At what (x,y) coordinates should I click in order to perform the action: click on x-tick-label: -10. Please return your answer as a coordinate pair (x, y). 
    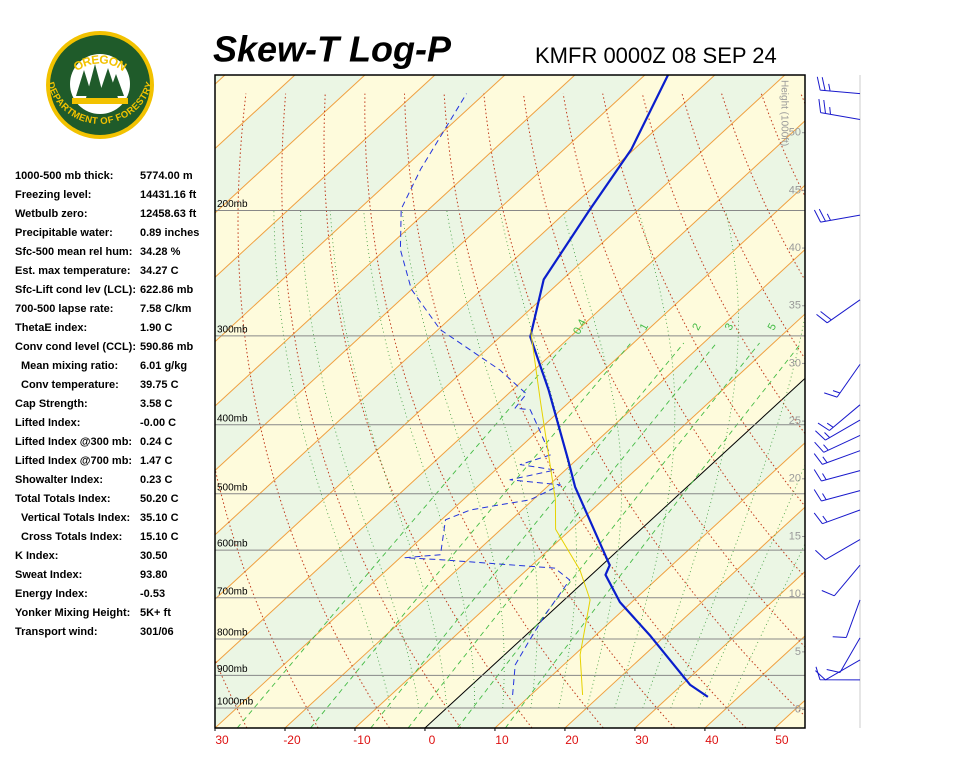
    Looking at the image, I should click on (362, 740).